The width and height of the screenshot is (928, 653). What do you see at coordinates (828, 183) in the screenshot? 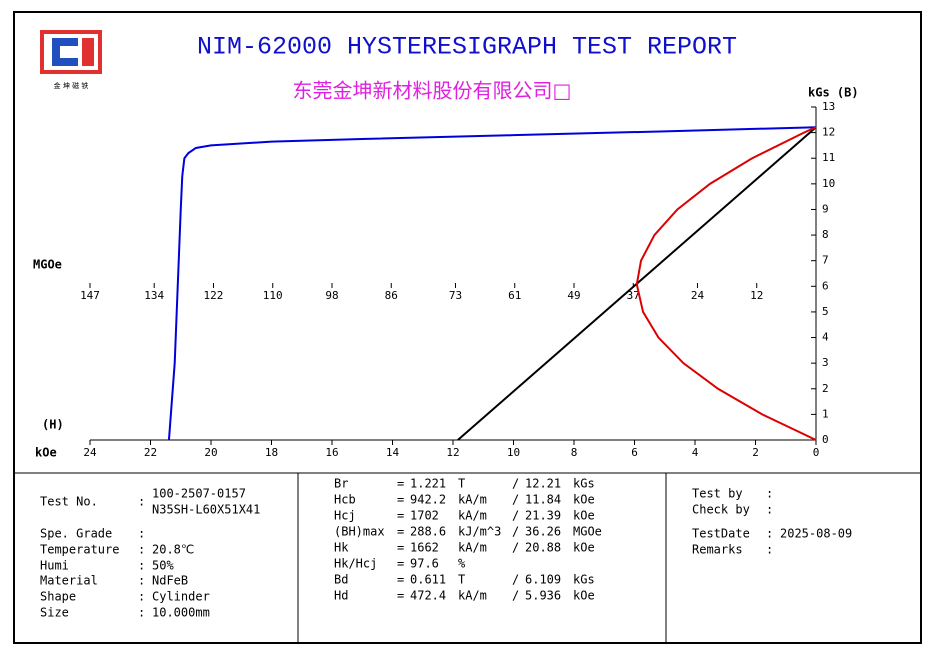
I see `y-tick-label: 10` at bounding box center [828, 183].